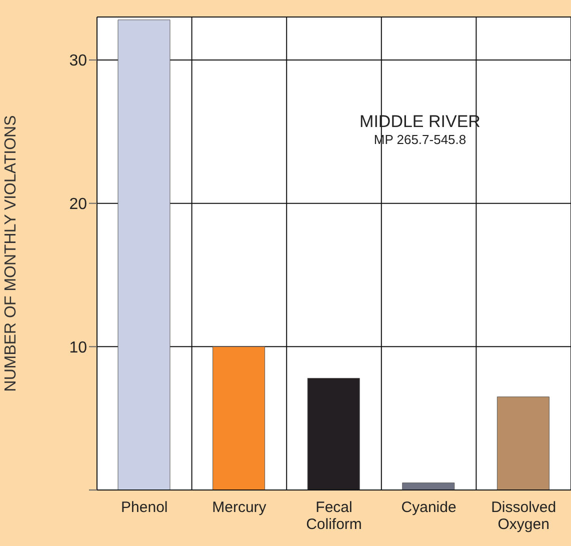  Describe the element at coordinates (78, 347) in the screenshot. I see `y-tick-label: 10` at that location.